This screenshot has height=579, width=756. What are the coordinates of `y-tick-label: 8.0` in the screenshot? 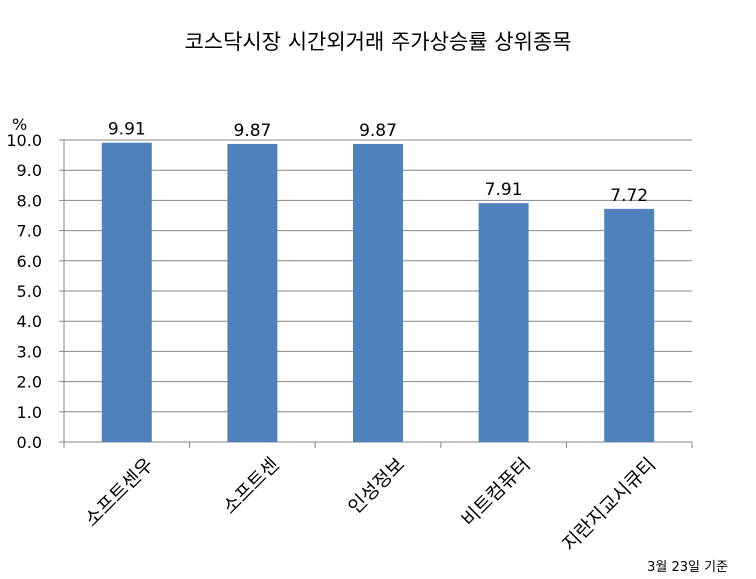 It's located at (29, 200).